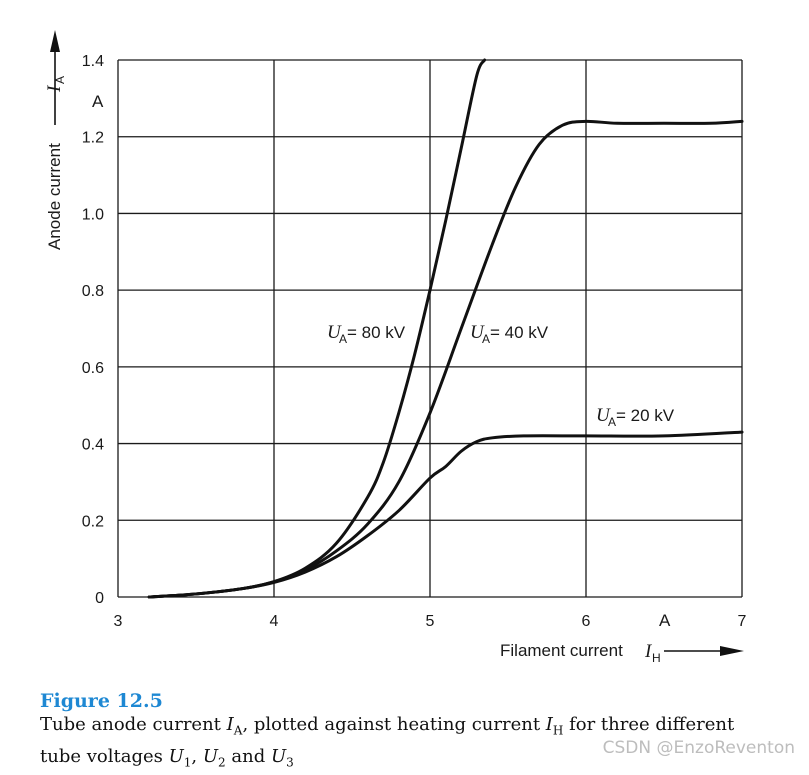 This screenshot has width=809, height=775. Describe the element at coordinates (274, 621) in the screenshot. I see `x-tick-label: 4` at that location.